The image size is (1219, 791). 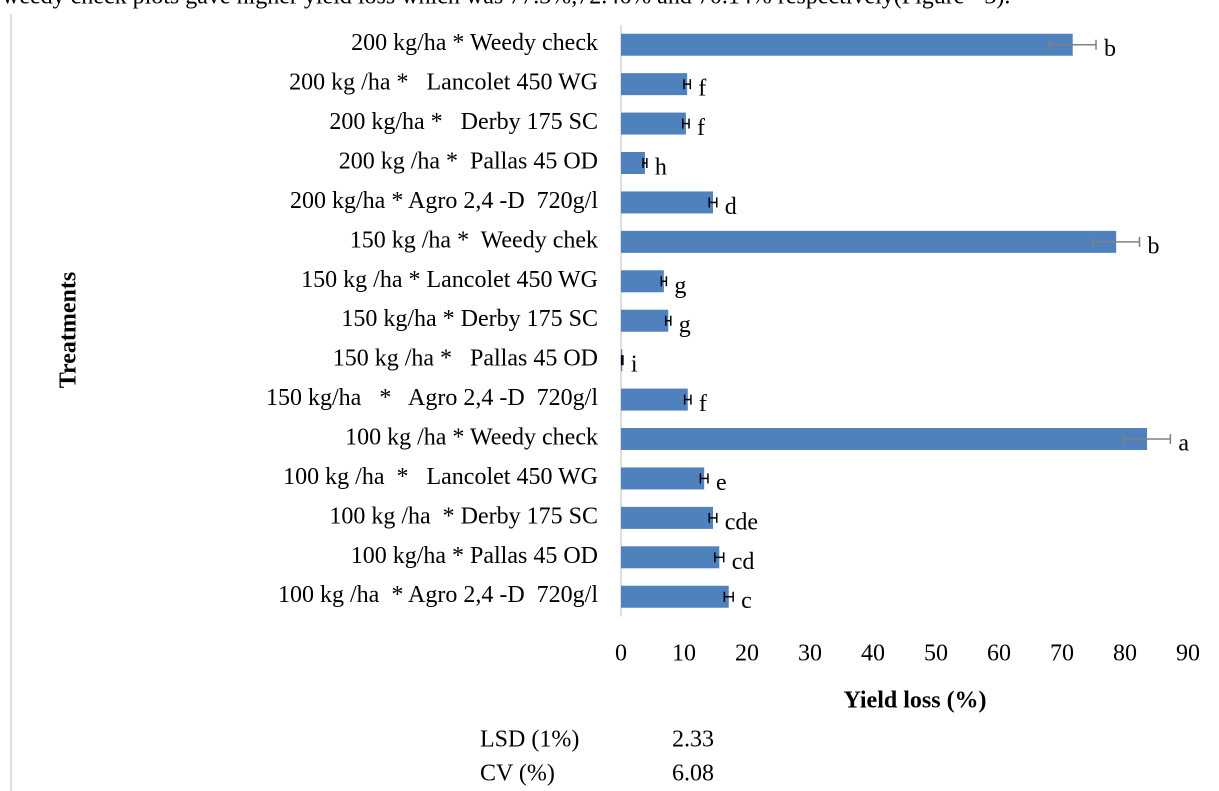 I want to click on category-label: 200 kg/ha * Agro 2,4 -D 720g/l, so click(x=444, y=201).